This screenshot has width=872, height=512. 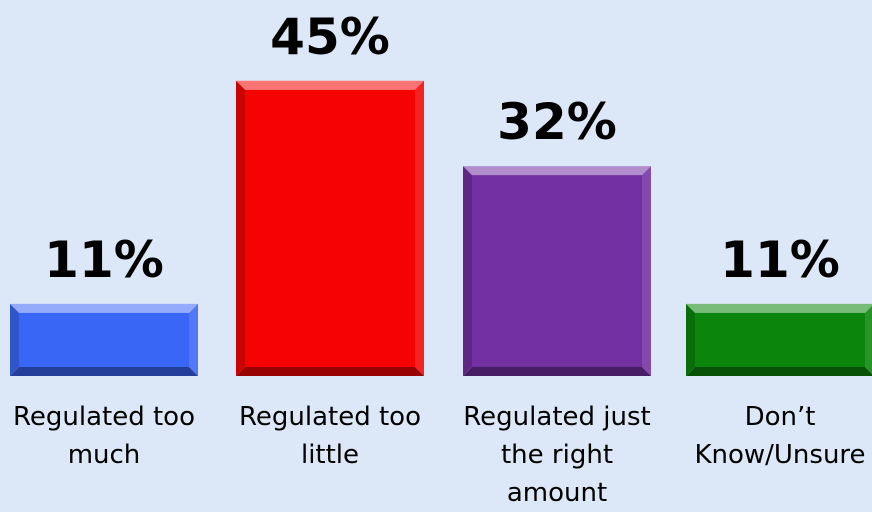 What do you see at coordinates (104, 436) in the screenshot?
I see `category-label: Regulated too much` at bounding box center [104, 436].